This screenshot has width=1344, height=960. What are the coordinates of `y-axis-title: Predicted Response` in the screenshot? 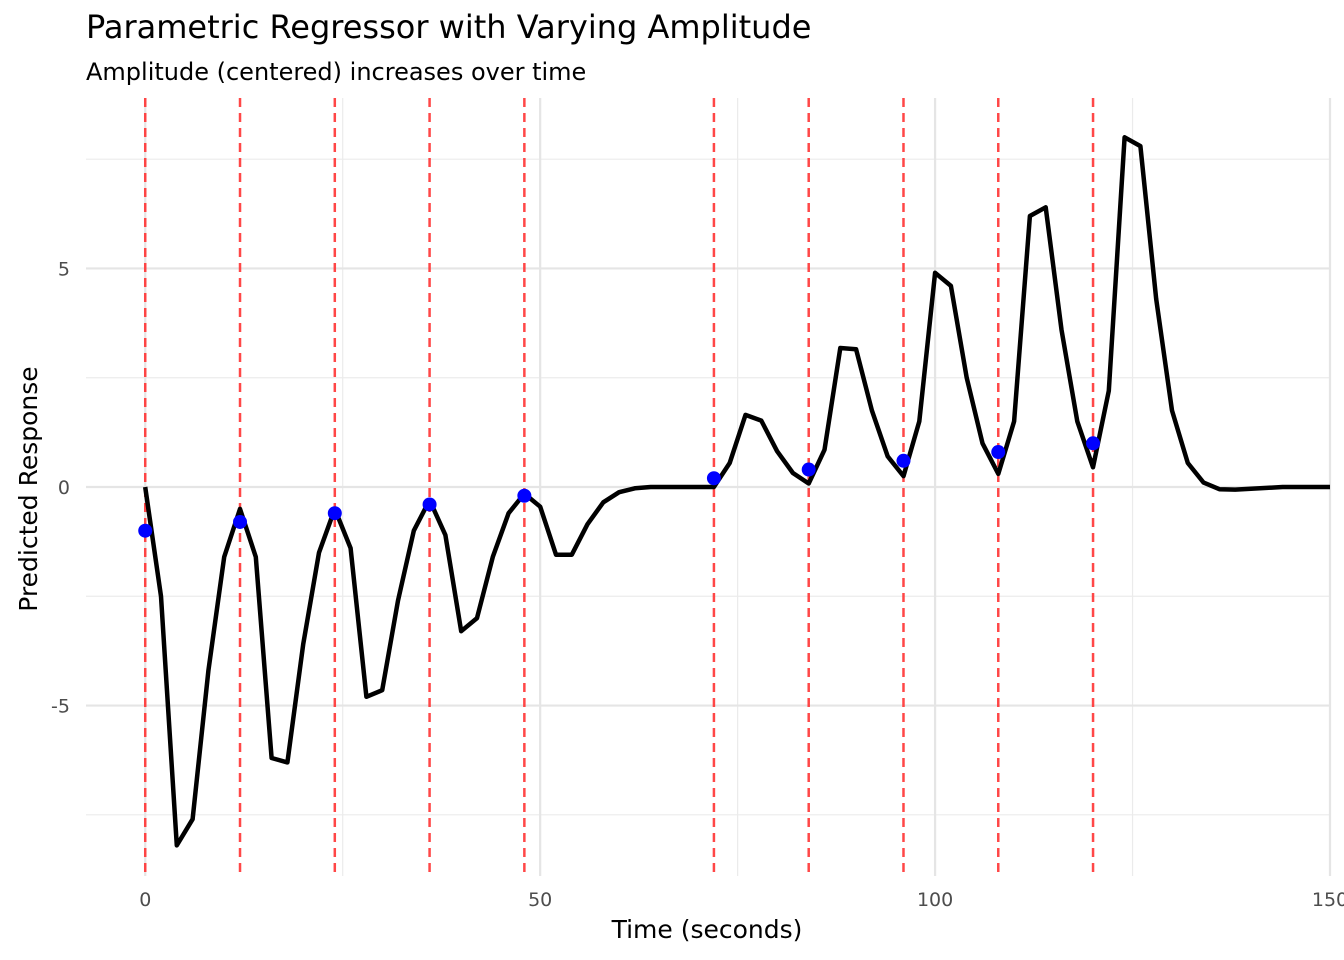 It's located at (28, 488).